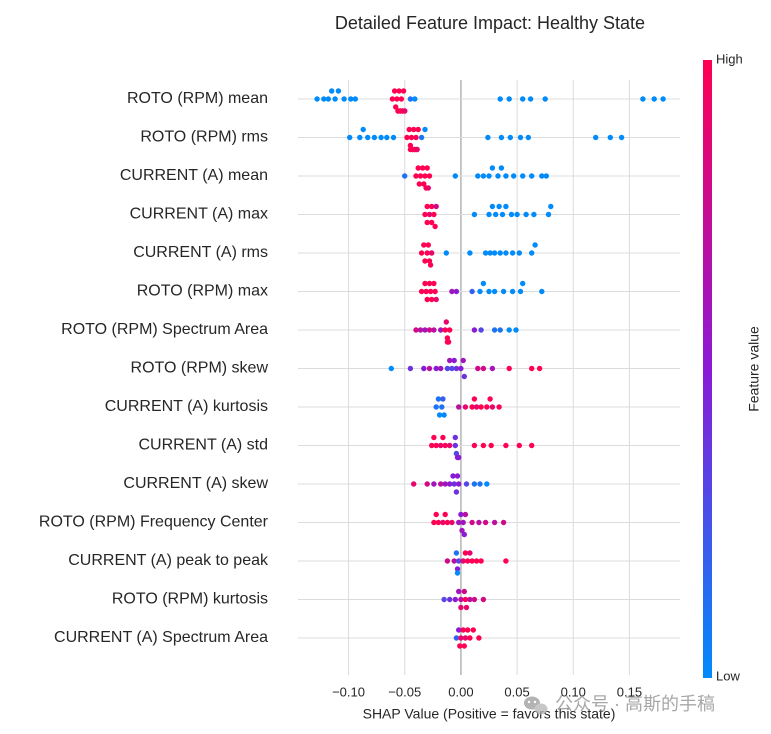 Image resolution: width=771 pixels, height=734 pixels. I want to click on watermark-text: 公众号 · 高斯的手稿, so click(635, 704).